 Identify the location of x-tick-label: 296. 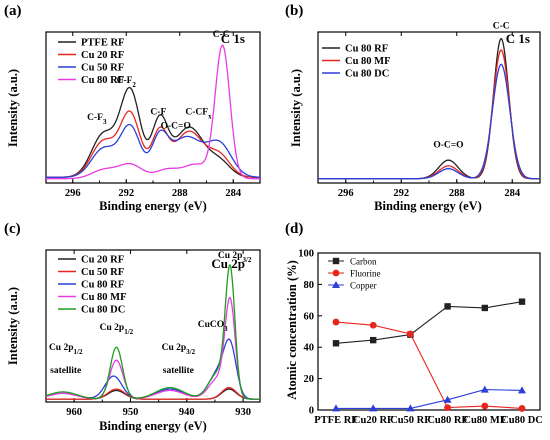
(73, 193).